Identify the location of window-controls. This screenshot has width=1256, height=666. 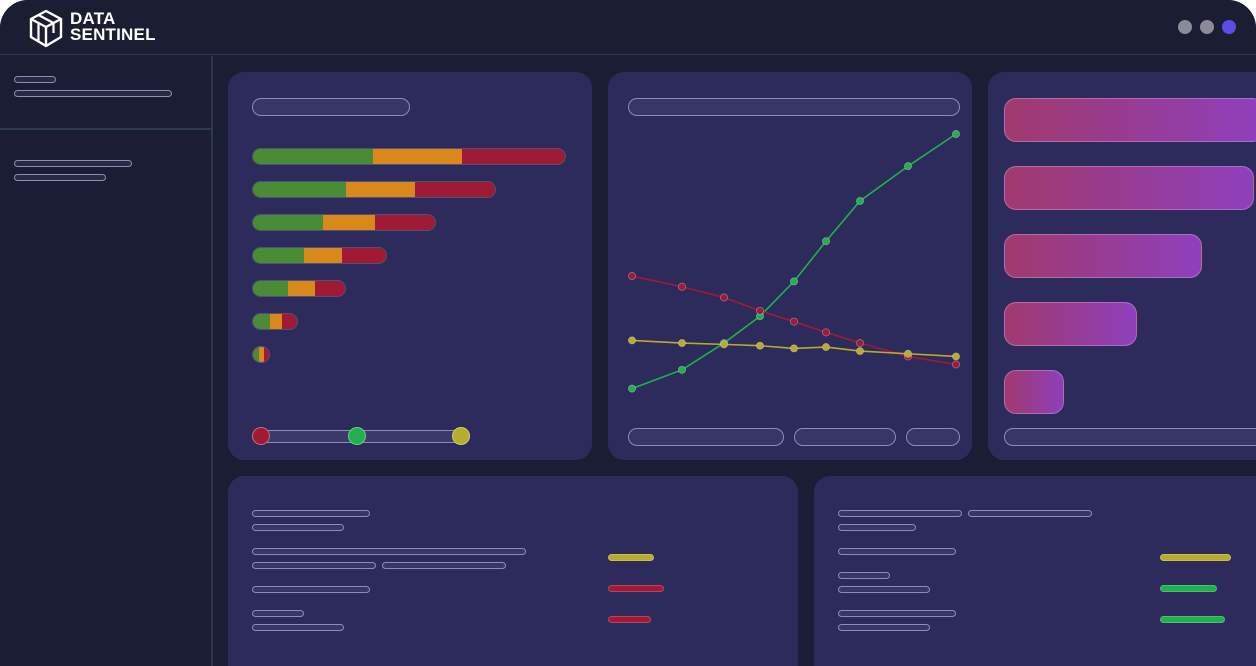
(1207, 27).